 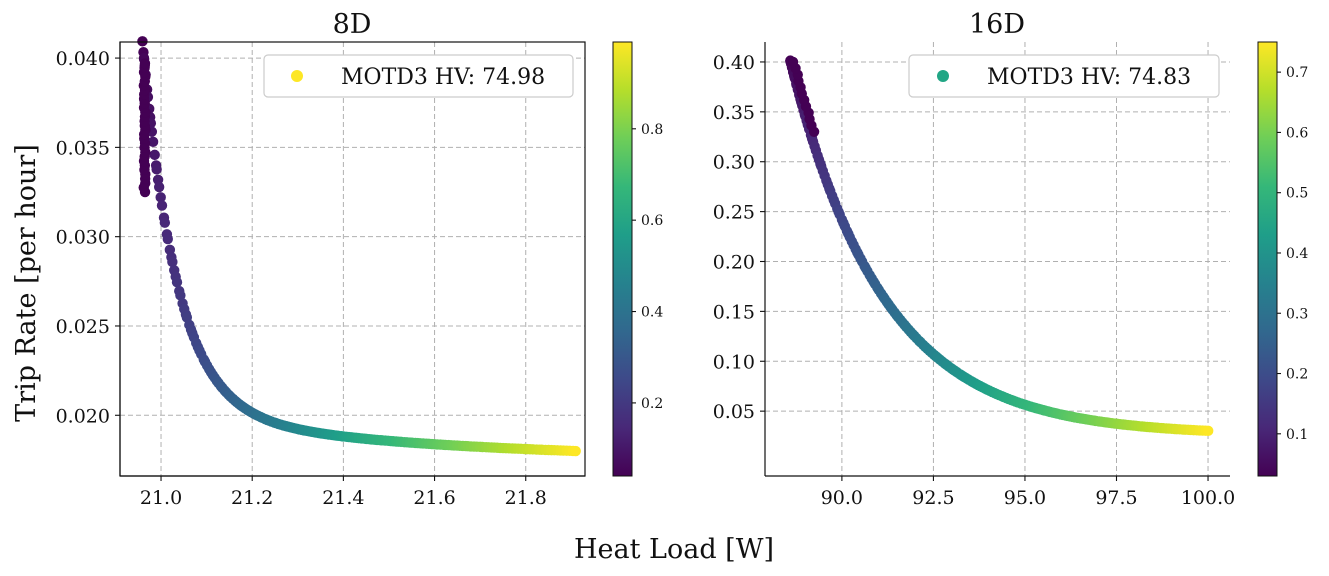 What do you see at coordinates (83, 416) in the screenshot?
I see `y-tick-label-8d: 0.020` at bounding box center [83, 416].